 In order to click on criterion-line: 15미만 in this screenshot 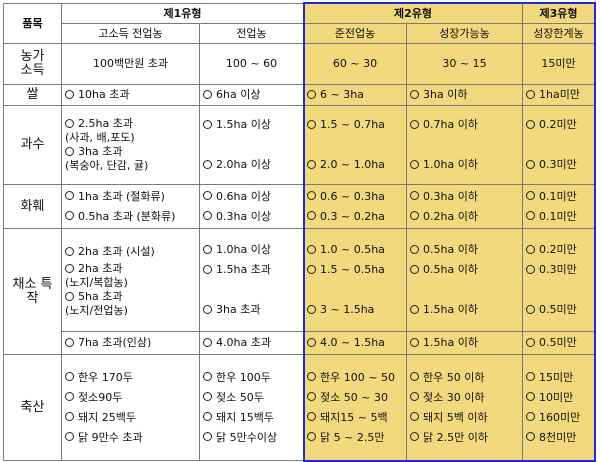, I will do `click(558, 63)`.